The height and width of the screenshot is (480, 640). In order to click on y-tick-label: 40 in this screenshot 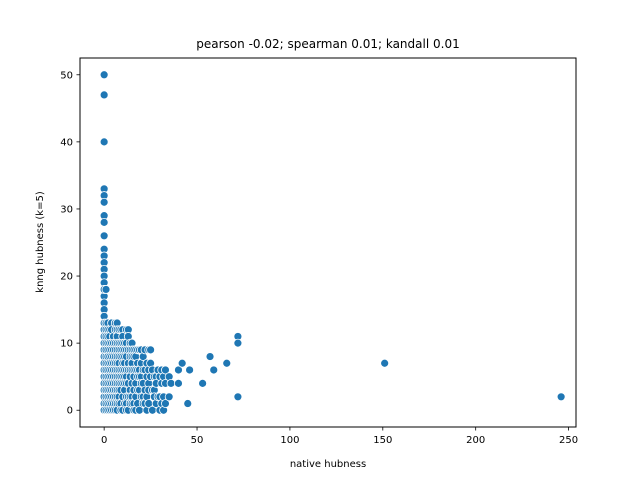, I will do `click(66, 142)`.